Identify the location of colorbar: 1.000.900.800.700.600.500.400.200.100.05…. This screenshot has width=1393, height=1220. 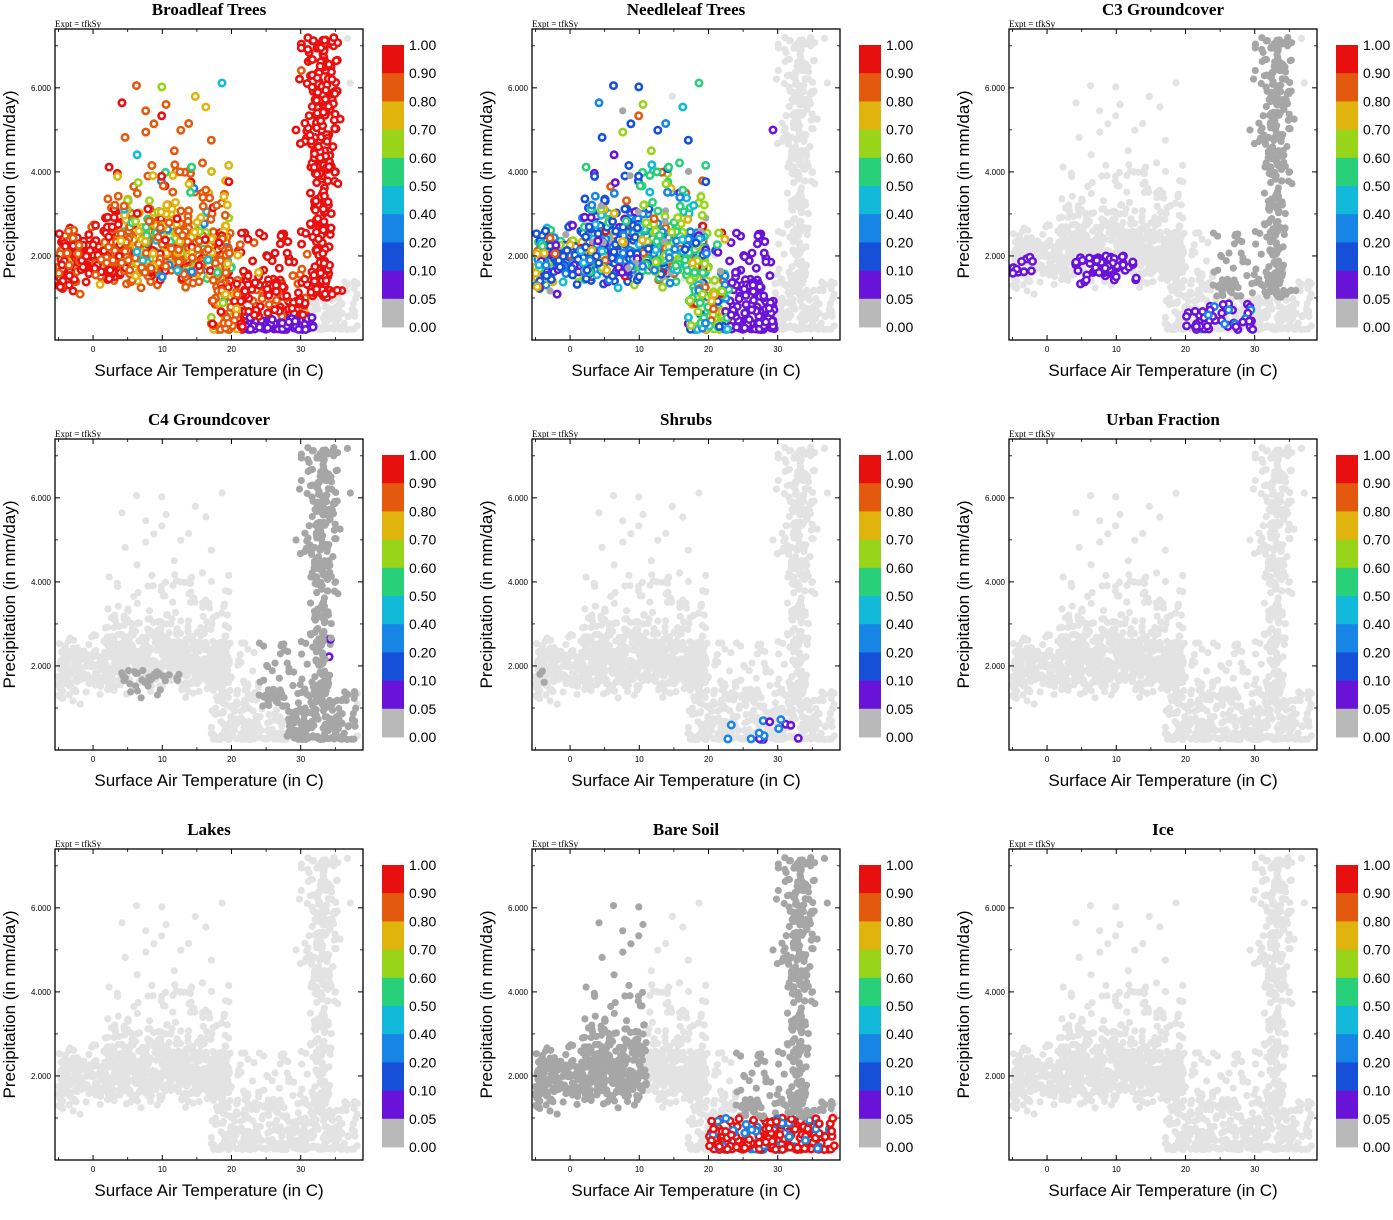
(886, 186).